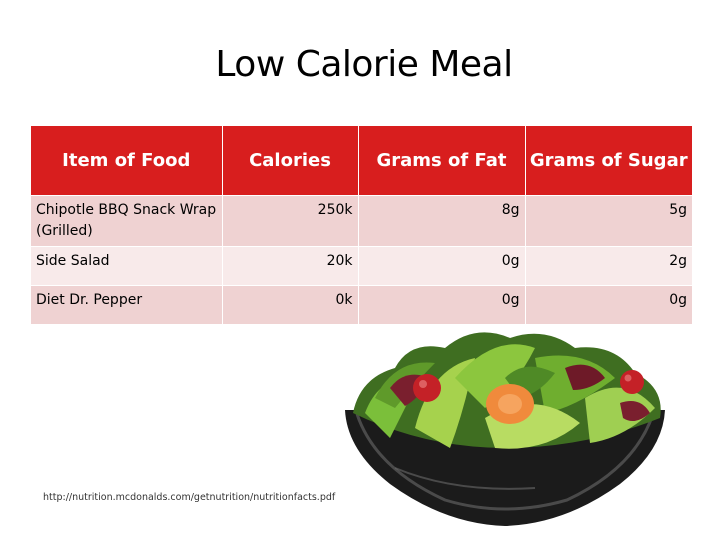 This screenshot has height=546, width=728. What do you see at coordinates (608, 266) in the screenshot?
I see `cell-sugar: 2g` at bounding box center [608, 266].